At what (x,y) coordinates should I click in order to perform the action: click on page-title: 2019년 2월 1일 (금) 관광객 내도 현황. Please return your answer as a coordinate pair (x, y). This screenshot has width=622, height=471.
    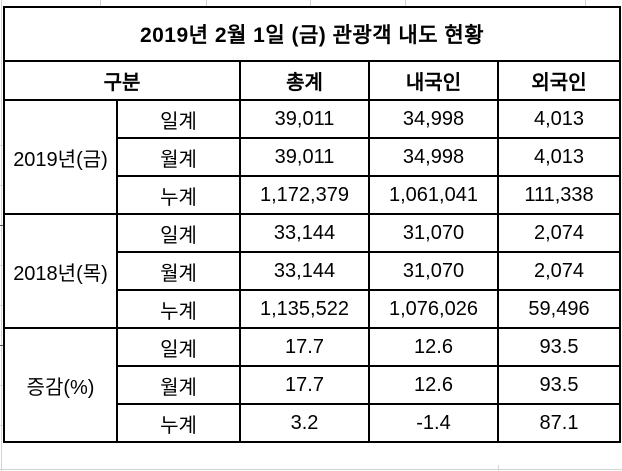
    Looking at the image, I should click on (312, 34).